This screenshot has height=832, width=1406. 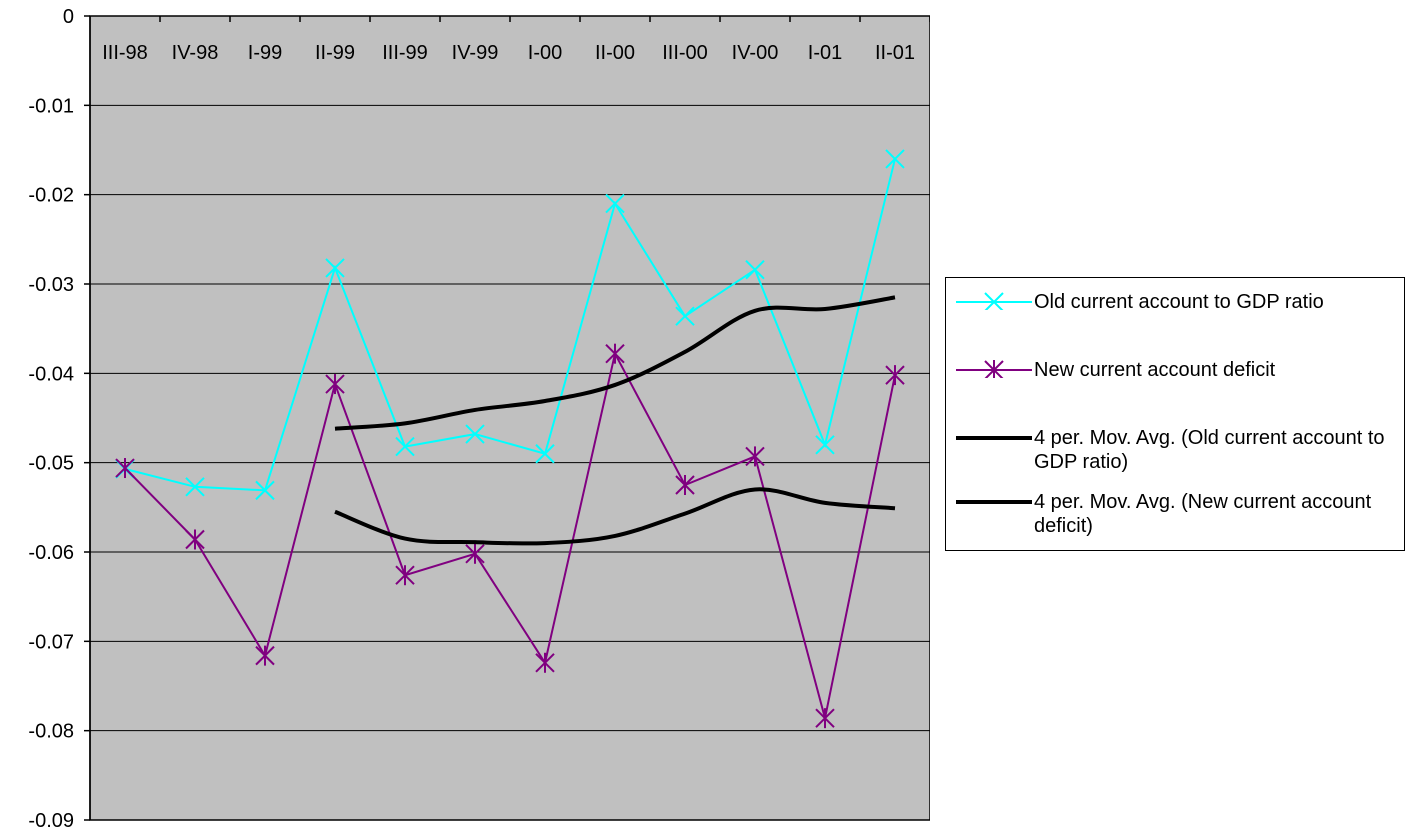 I want to click on x-tick-label: I-01, so click(x=825, y=53).